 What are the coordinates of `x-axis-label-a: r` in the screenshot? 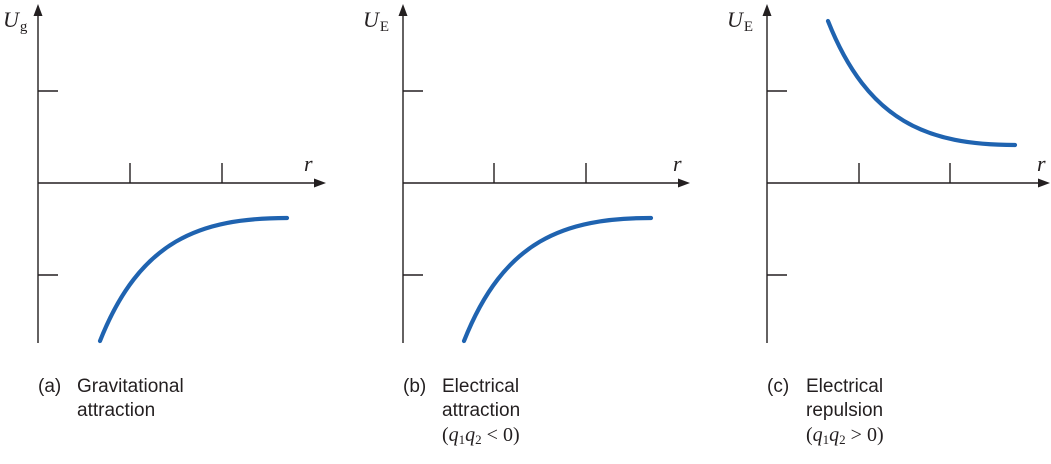 It's located at (308, 163).